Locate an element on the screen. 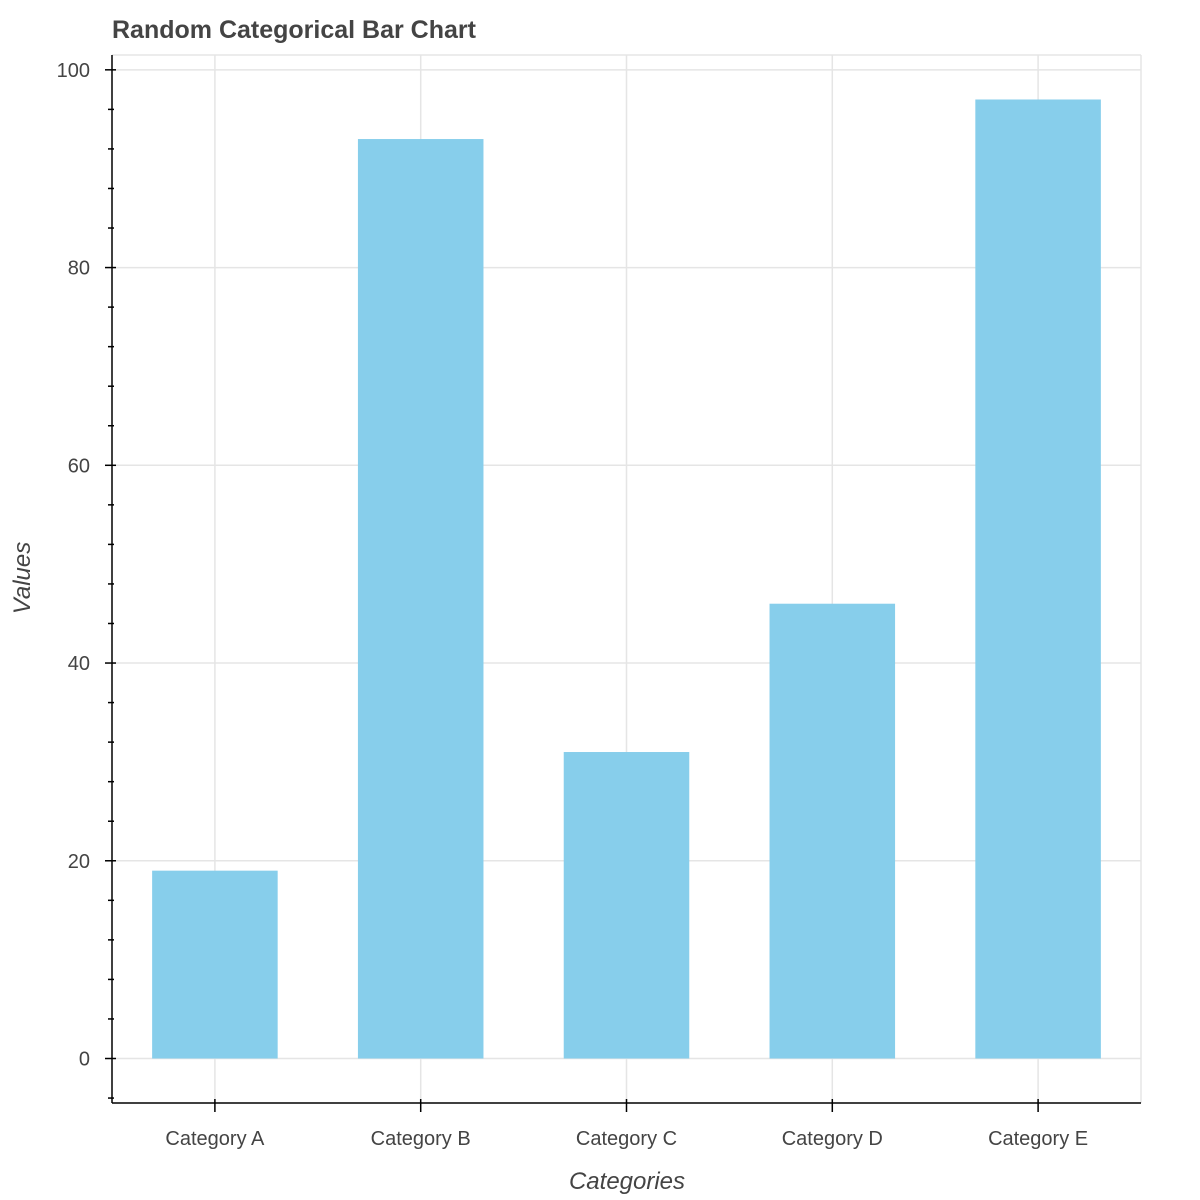 This screenshot has width=1200, height=1200. bar-category-a is located at coordinates (215, 964).